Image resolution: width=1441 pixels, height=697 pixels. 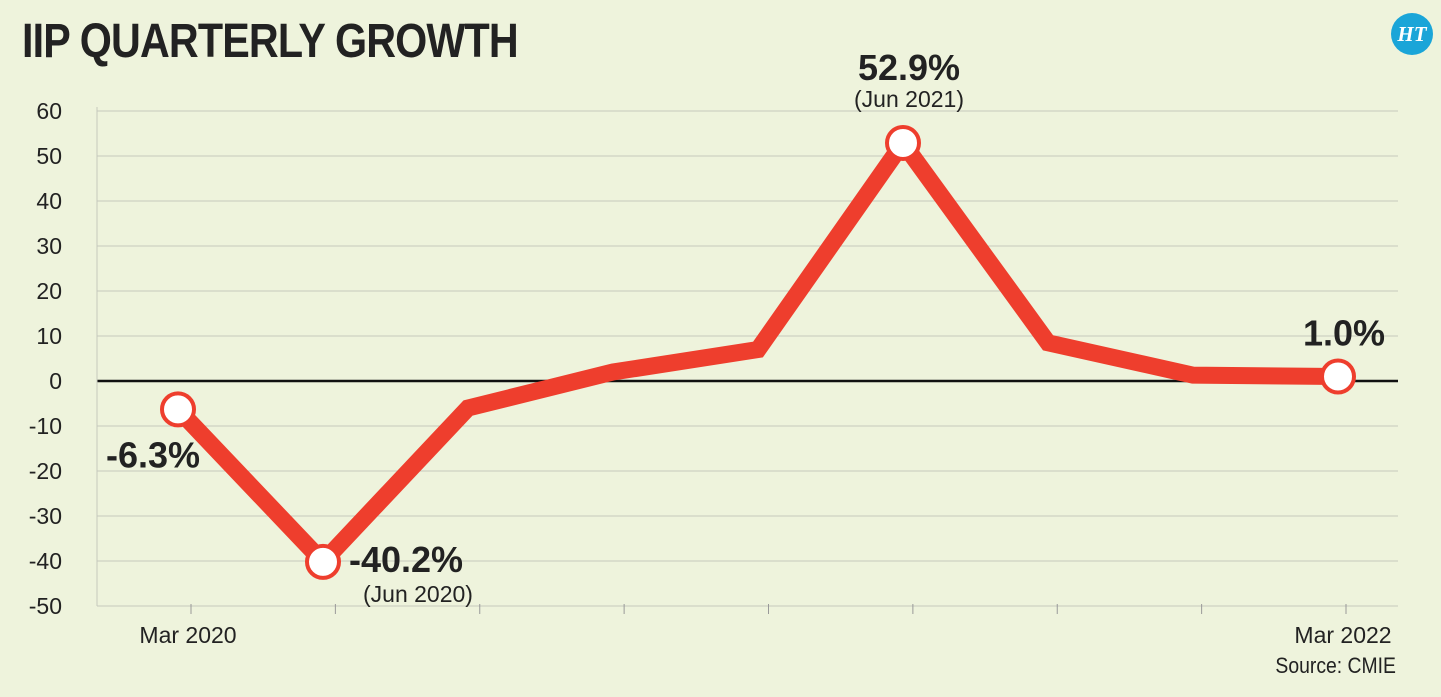 What do you see at coordinates (55, 381) in the screenshot?
I see `y-tick-label: 0` at bounding box center [55, 381].